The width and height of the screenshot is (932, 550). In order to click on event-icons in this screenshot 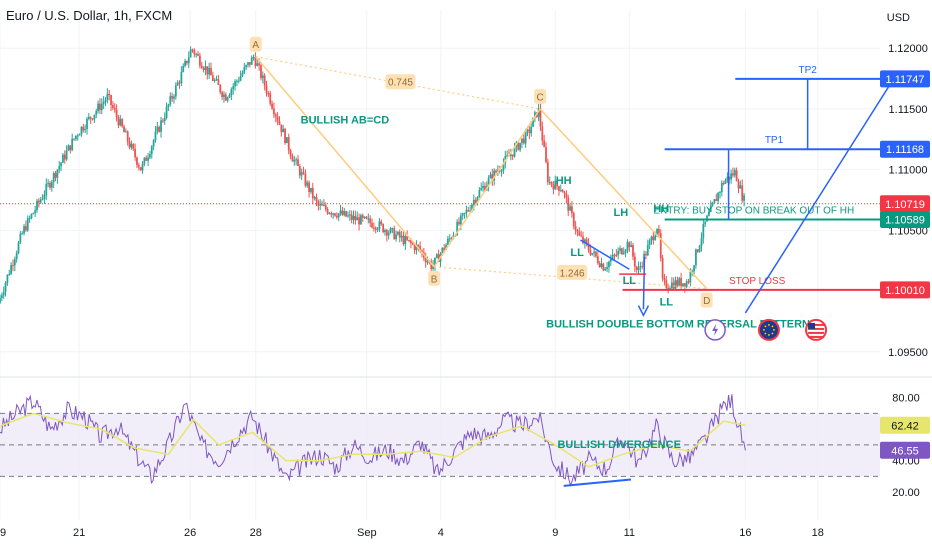, I will do `click(766, 329)`.